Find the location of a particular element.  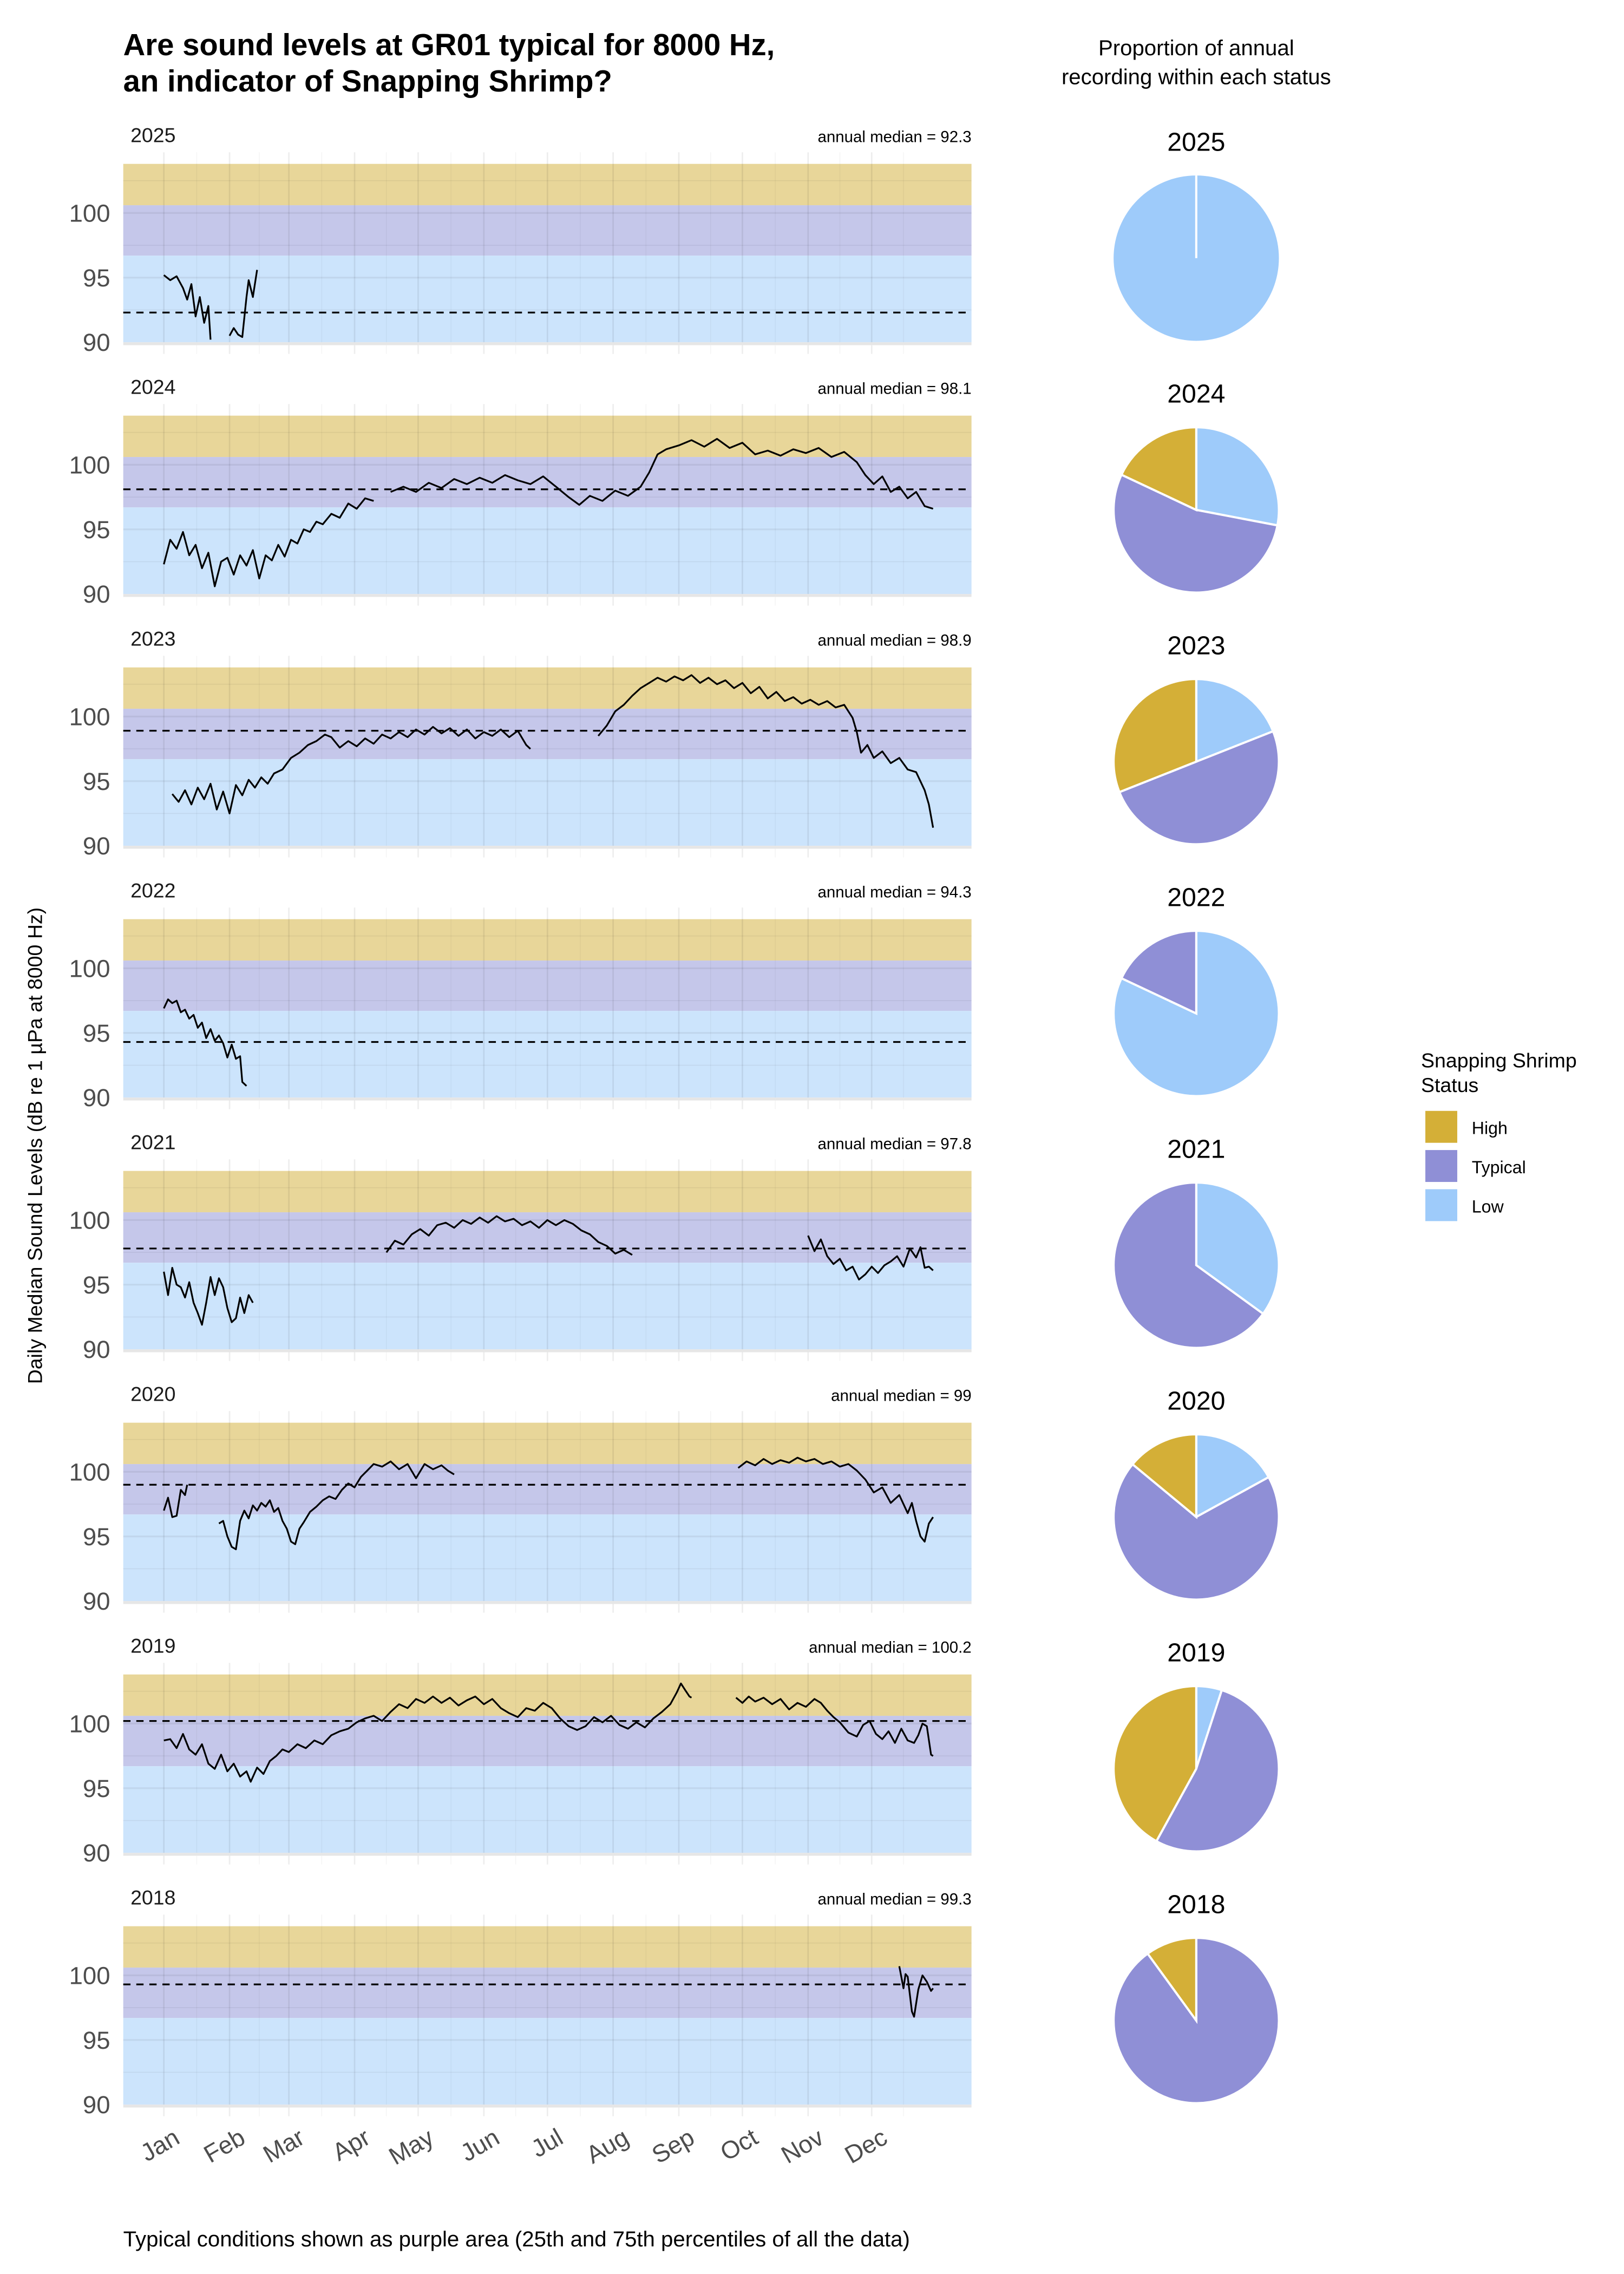

annual-median-label: annual median = 92.3 is located at coordinates (895, 137).